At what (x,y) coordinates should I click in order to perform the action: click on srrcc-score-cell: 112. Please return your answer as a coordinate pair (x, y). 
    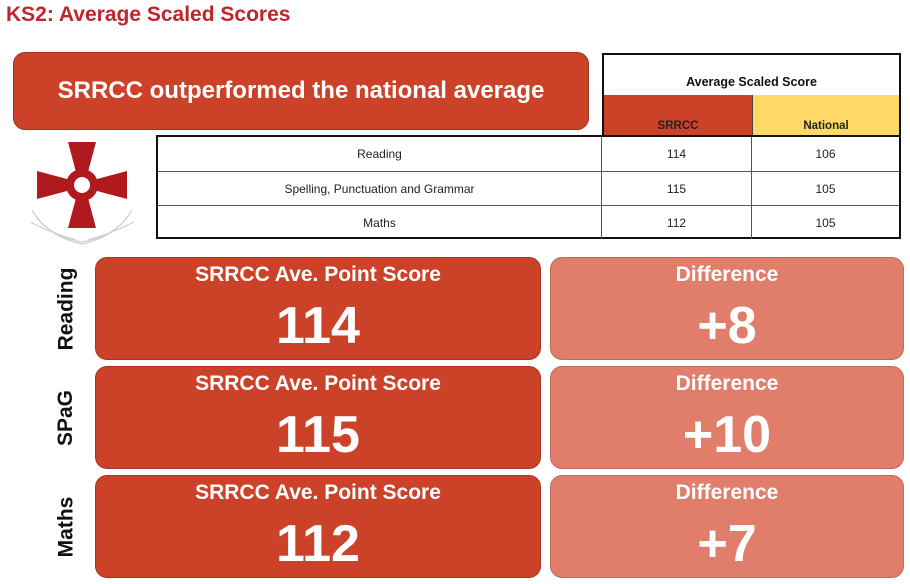
    Looking at the image, I should click on (677, 222).